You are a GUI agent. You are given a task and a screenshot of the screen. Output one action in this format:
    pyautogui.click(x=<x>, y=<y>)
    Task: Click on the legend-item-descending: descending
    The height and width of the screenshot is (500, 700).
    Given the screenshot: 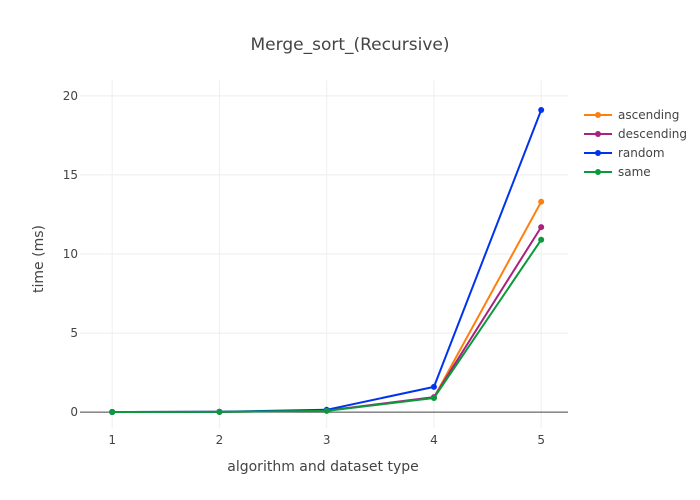 What is the action you would take?
    pyautogui.click(x=635, y=134)
    